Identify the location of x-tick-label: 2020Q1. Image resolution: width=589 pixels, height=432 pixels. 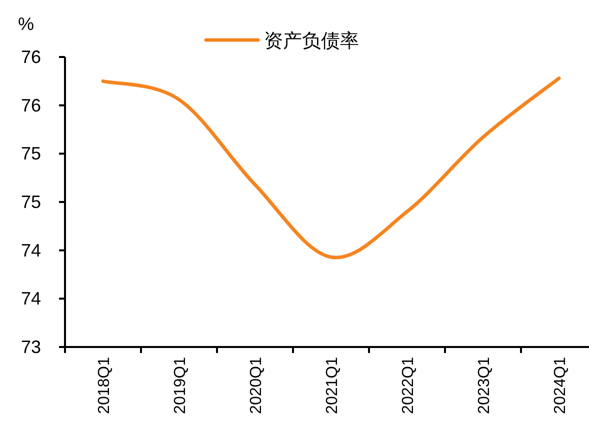
(256, 385).